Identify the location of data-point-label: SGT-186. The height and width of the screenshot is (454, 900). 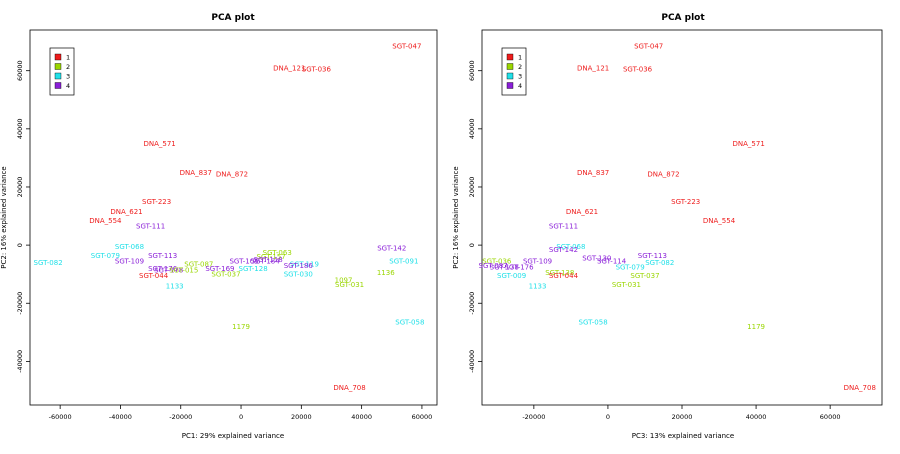
(299, 266).